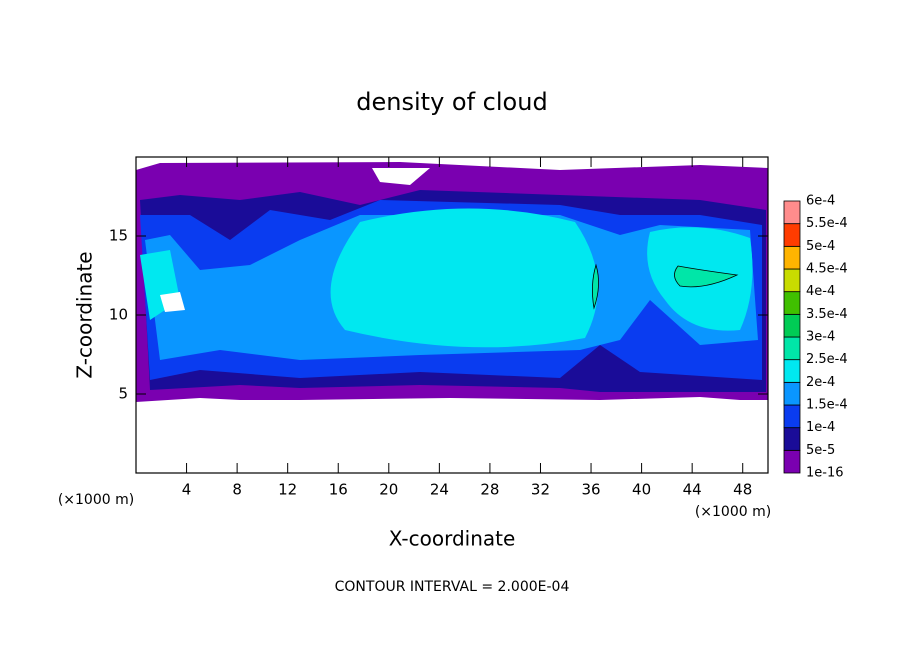 This screenshot has width=904, height=654. What do you see at coordinates (827, 405) in the screenshot?
I see `colorbar-label: 1.5e-4` at bounding box center [827, 405].